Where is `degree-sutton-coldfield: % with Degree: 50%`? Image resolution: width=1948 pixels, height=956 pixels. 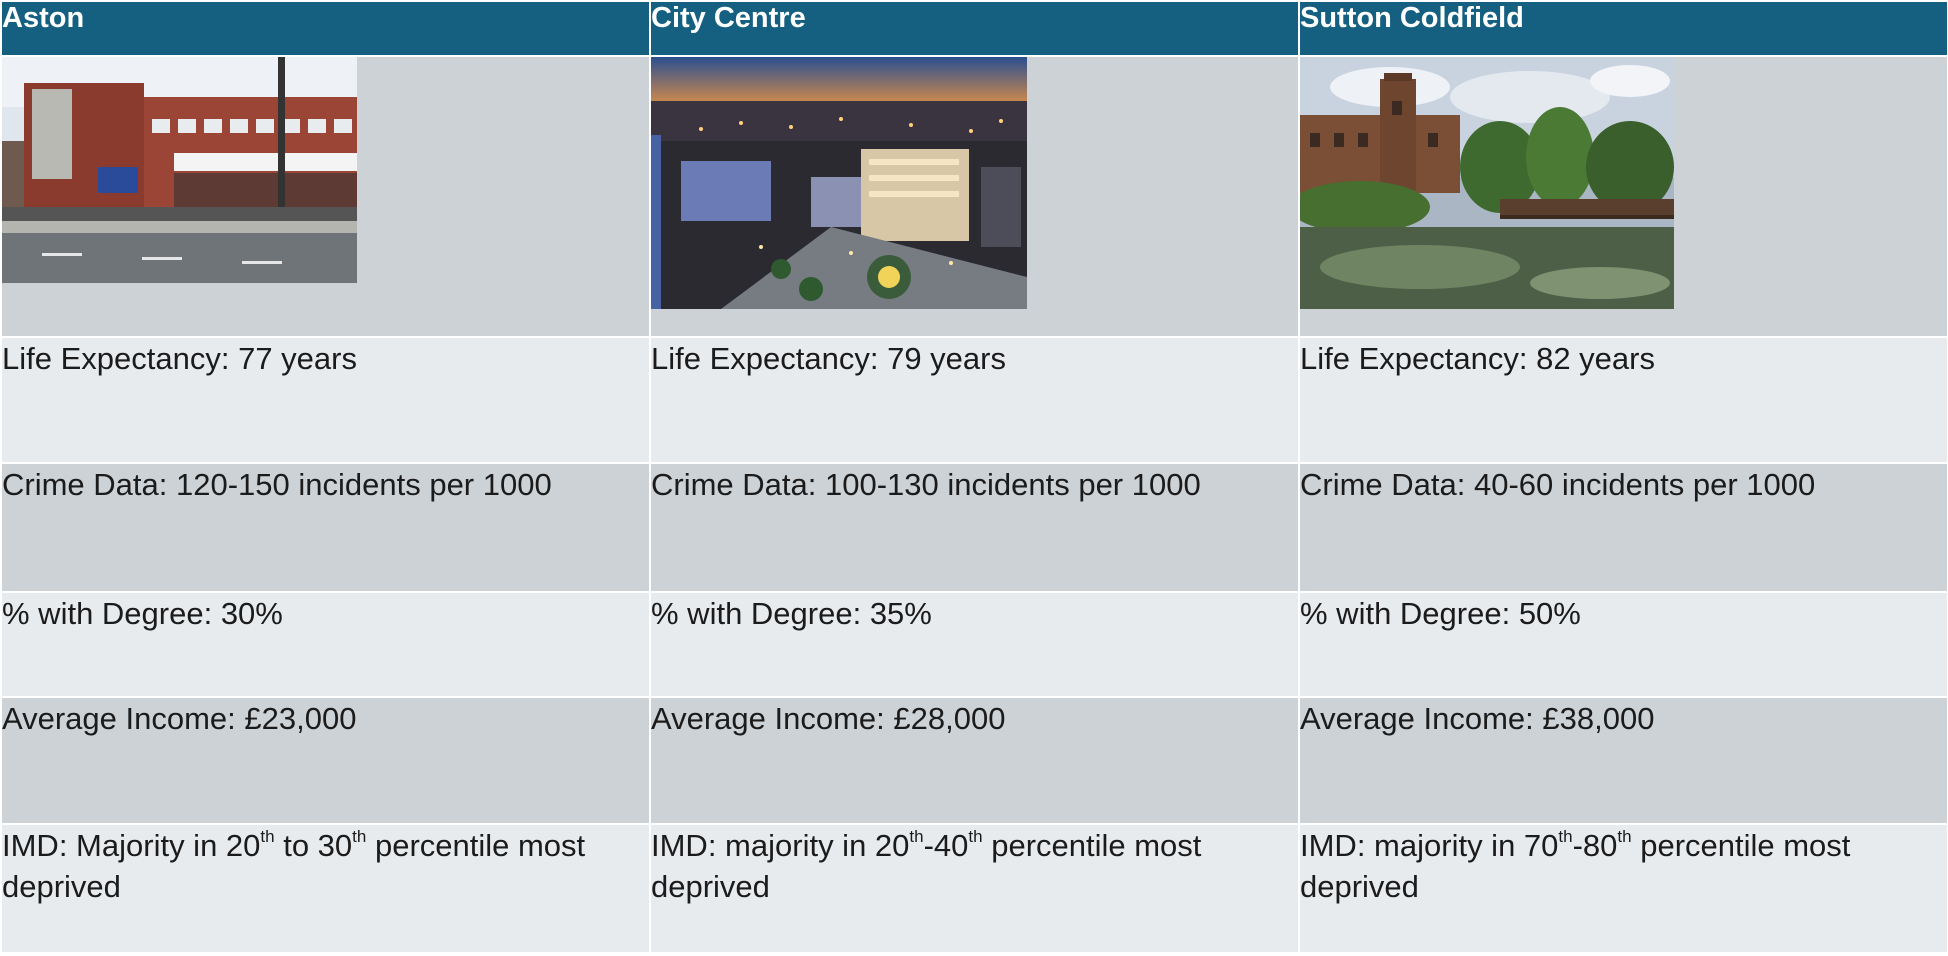 degree-sutton-coldfield: % with Degree: 50% is located at coordinates (1623, 644).